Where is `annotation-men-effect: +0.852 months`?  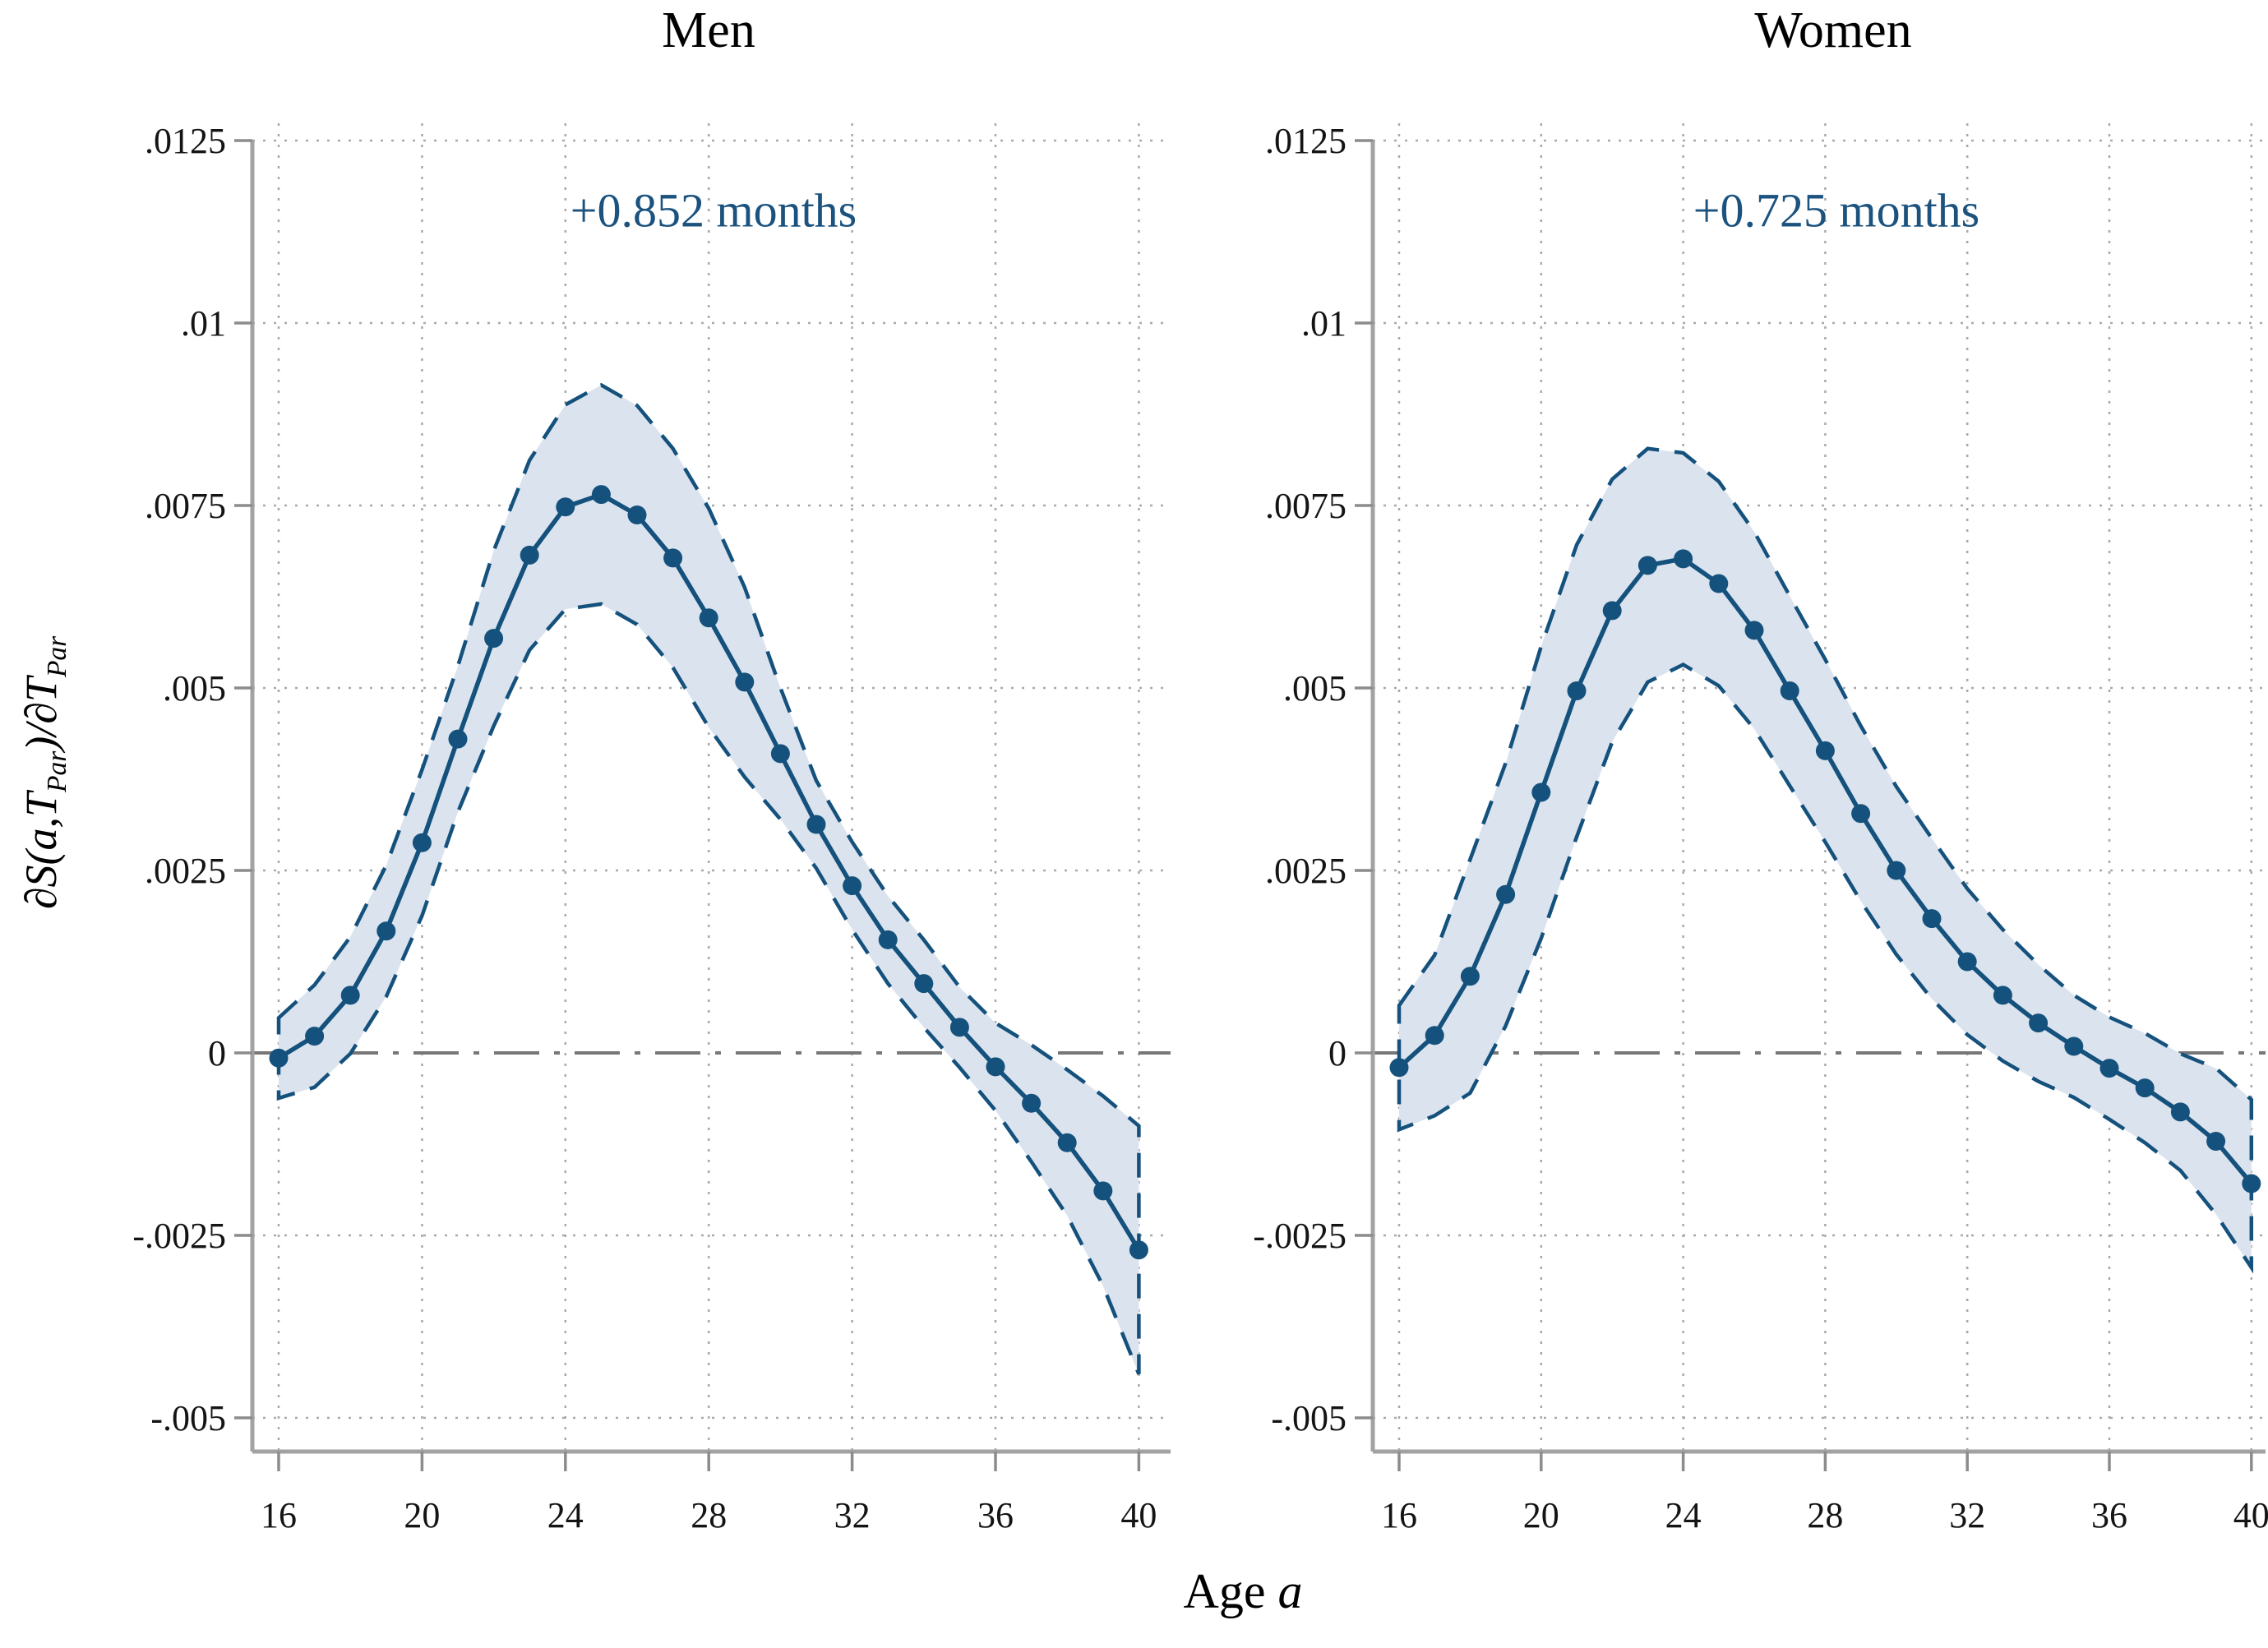
annotation-men-effect: +0.852 months is located at coordinates (713, 211).